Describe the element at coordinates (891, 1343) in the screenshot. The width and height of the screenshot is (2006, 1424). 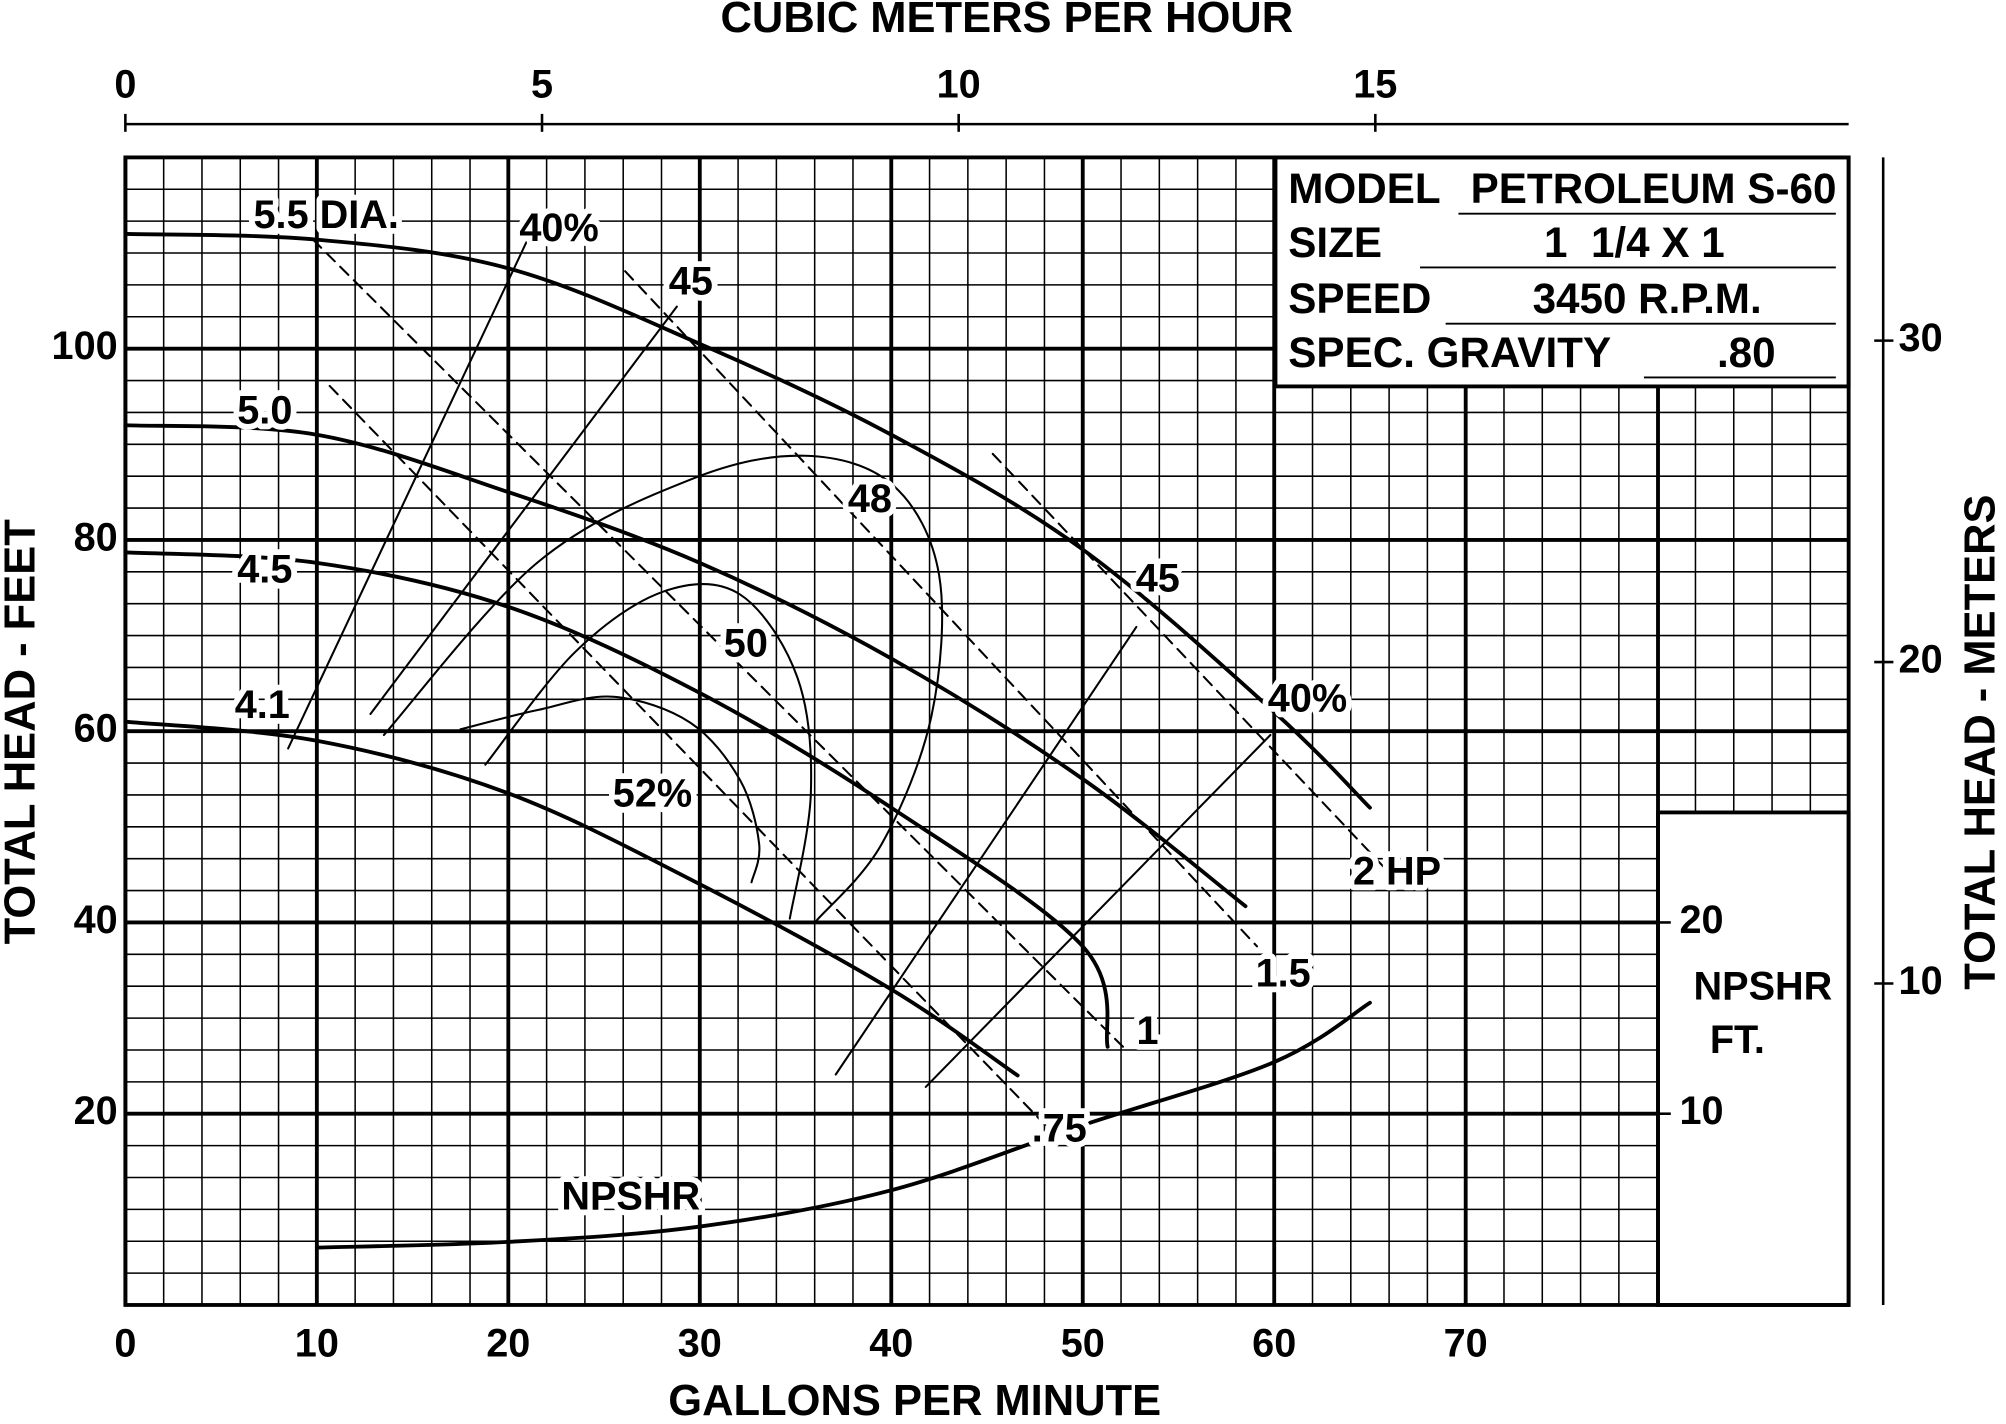
I see `x-tick-label: 40` at that location.